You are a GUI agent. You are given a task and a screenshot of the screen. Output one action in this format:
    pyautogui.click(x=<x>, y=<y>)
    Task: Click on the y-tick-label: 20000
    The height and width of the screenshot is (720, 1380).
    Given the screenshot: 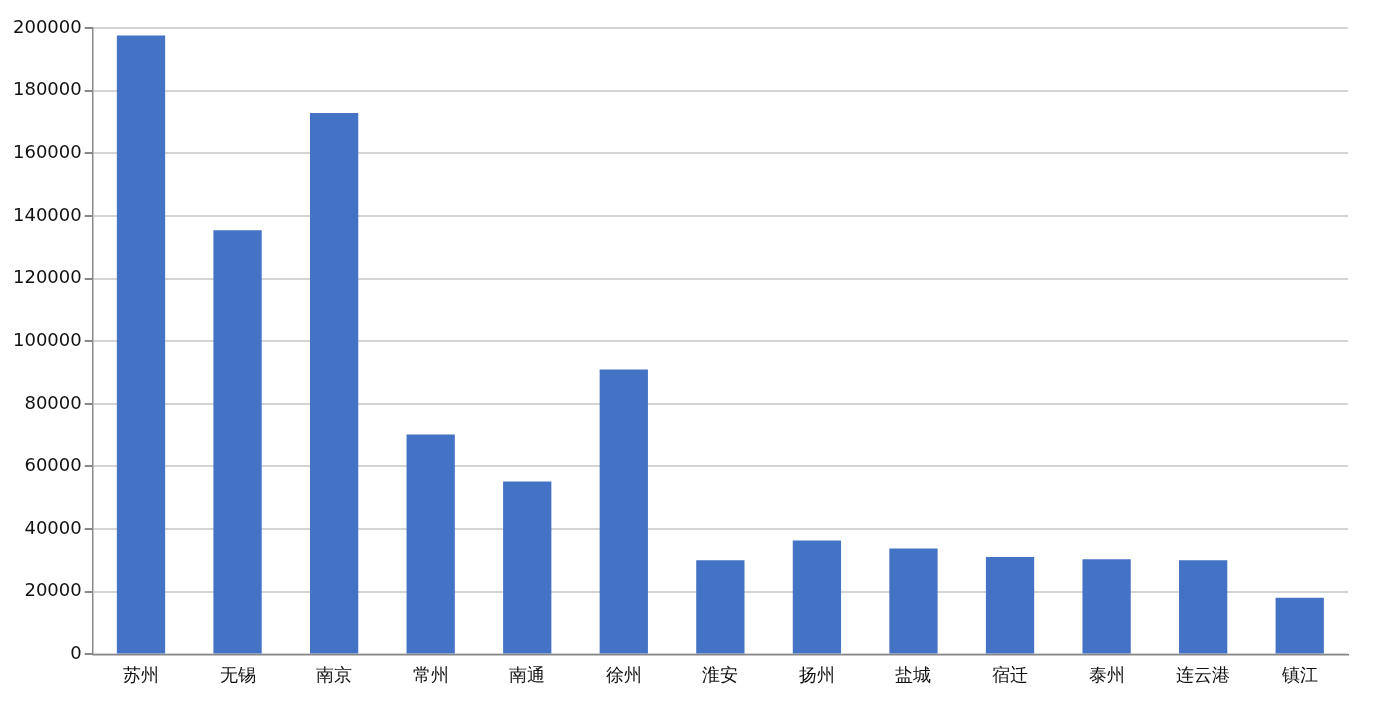 What is the action you would take?
    pyautogui.click(x=53, y=590)
    